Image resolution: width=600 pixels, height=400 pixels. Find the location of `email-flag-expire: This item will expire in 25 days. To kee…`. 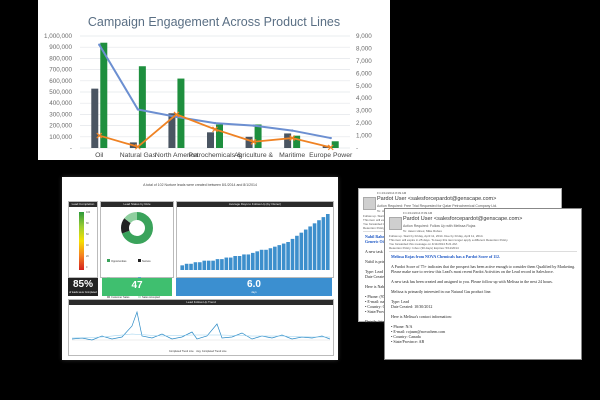

email-flag-expire: This item will expire in 25 days. To kee… is located at coordinates (449, 240).